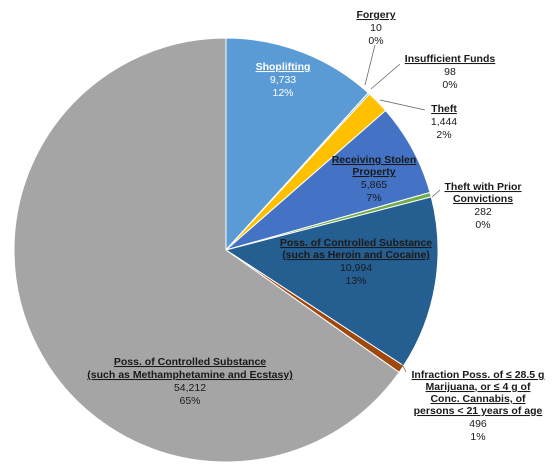 The height and width of the screenshot is (470, 553). What do you see at coordinates (376, 28) in the screenshot?
I see `label-forgery-value: 10` at bounding box center [376, 28].